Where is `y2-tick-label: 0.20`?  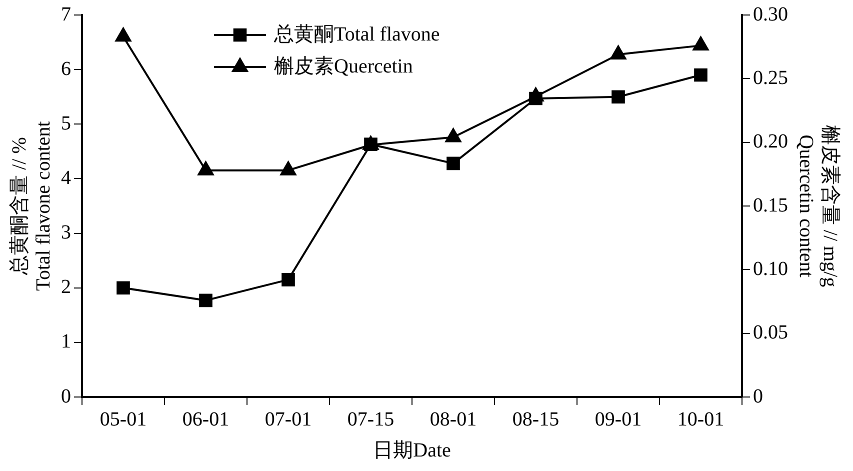 y2-tick-label: 0.20 is located at coordinates (770, 141).